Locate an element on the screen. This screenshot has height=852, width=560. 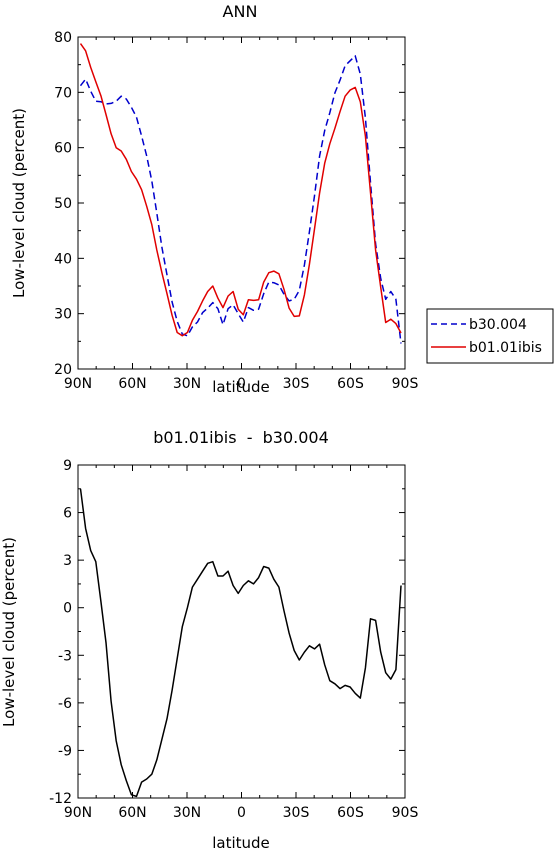
bottom-x-tick-label: 0 is located at coordinates (241, 813).